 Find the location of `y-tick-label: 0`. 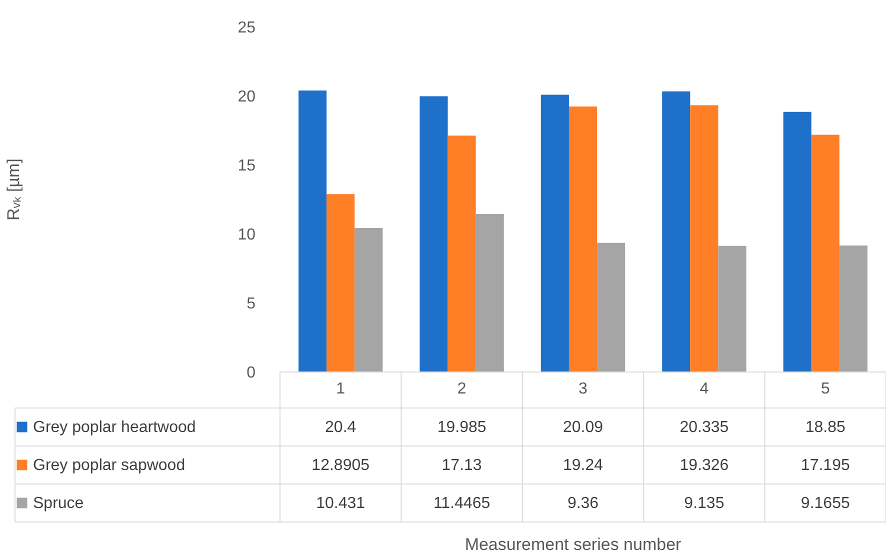

y-tick-label: 0 is located at coordinates (251, 373).